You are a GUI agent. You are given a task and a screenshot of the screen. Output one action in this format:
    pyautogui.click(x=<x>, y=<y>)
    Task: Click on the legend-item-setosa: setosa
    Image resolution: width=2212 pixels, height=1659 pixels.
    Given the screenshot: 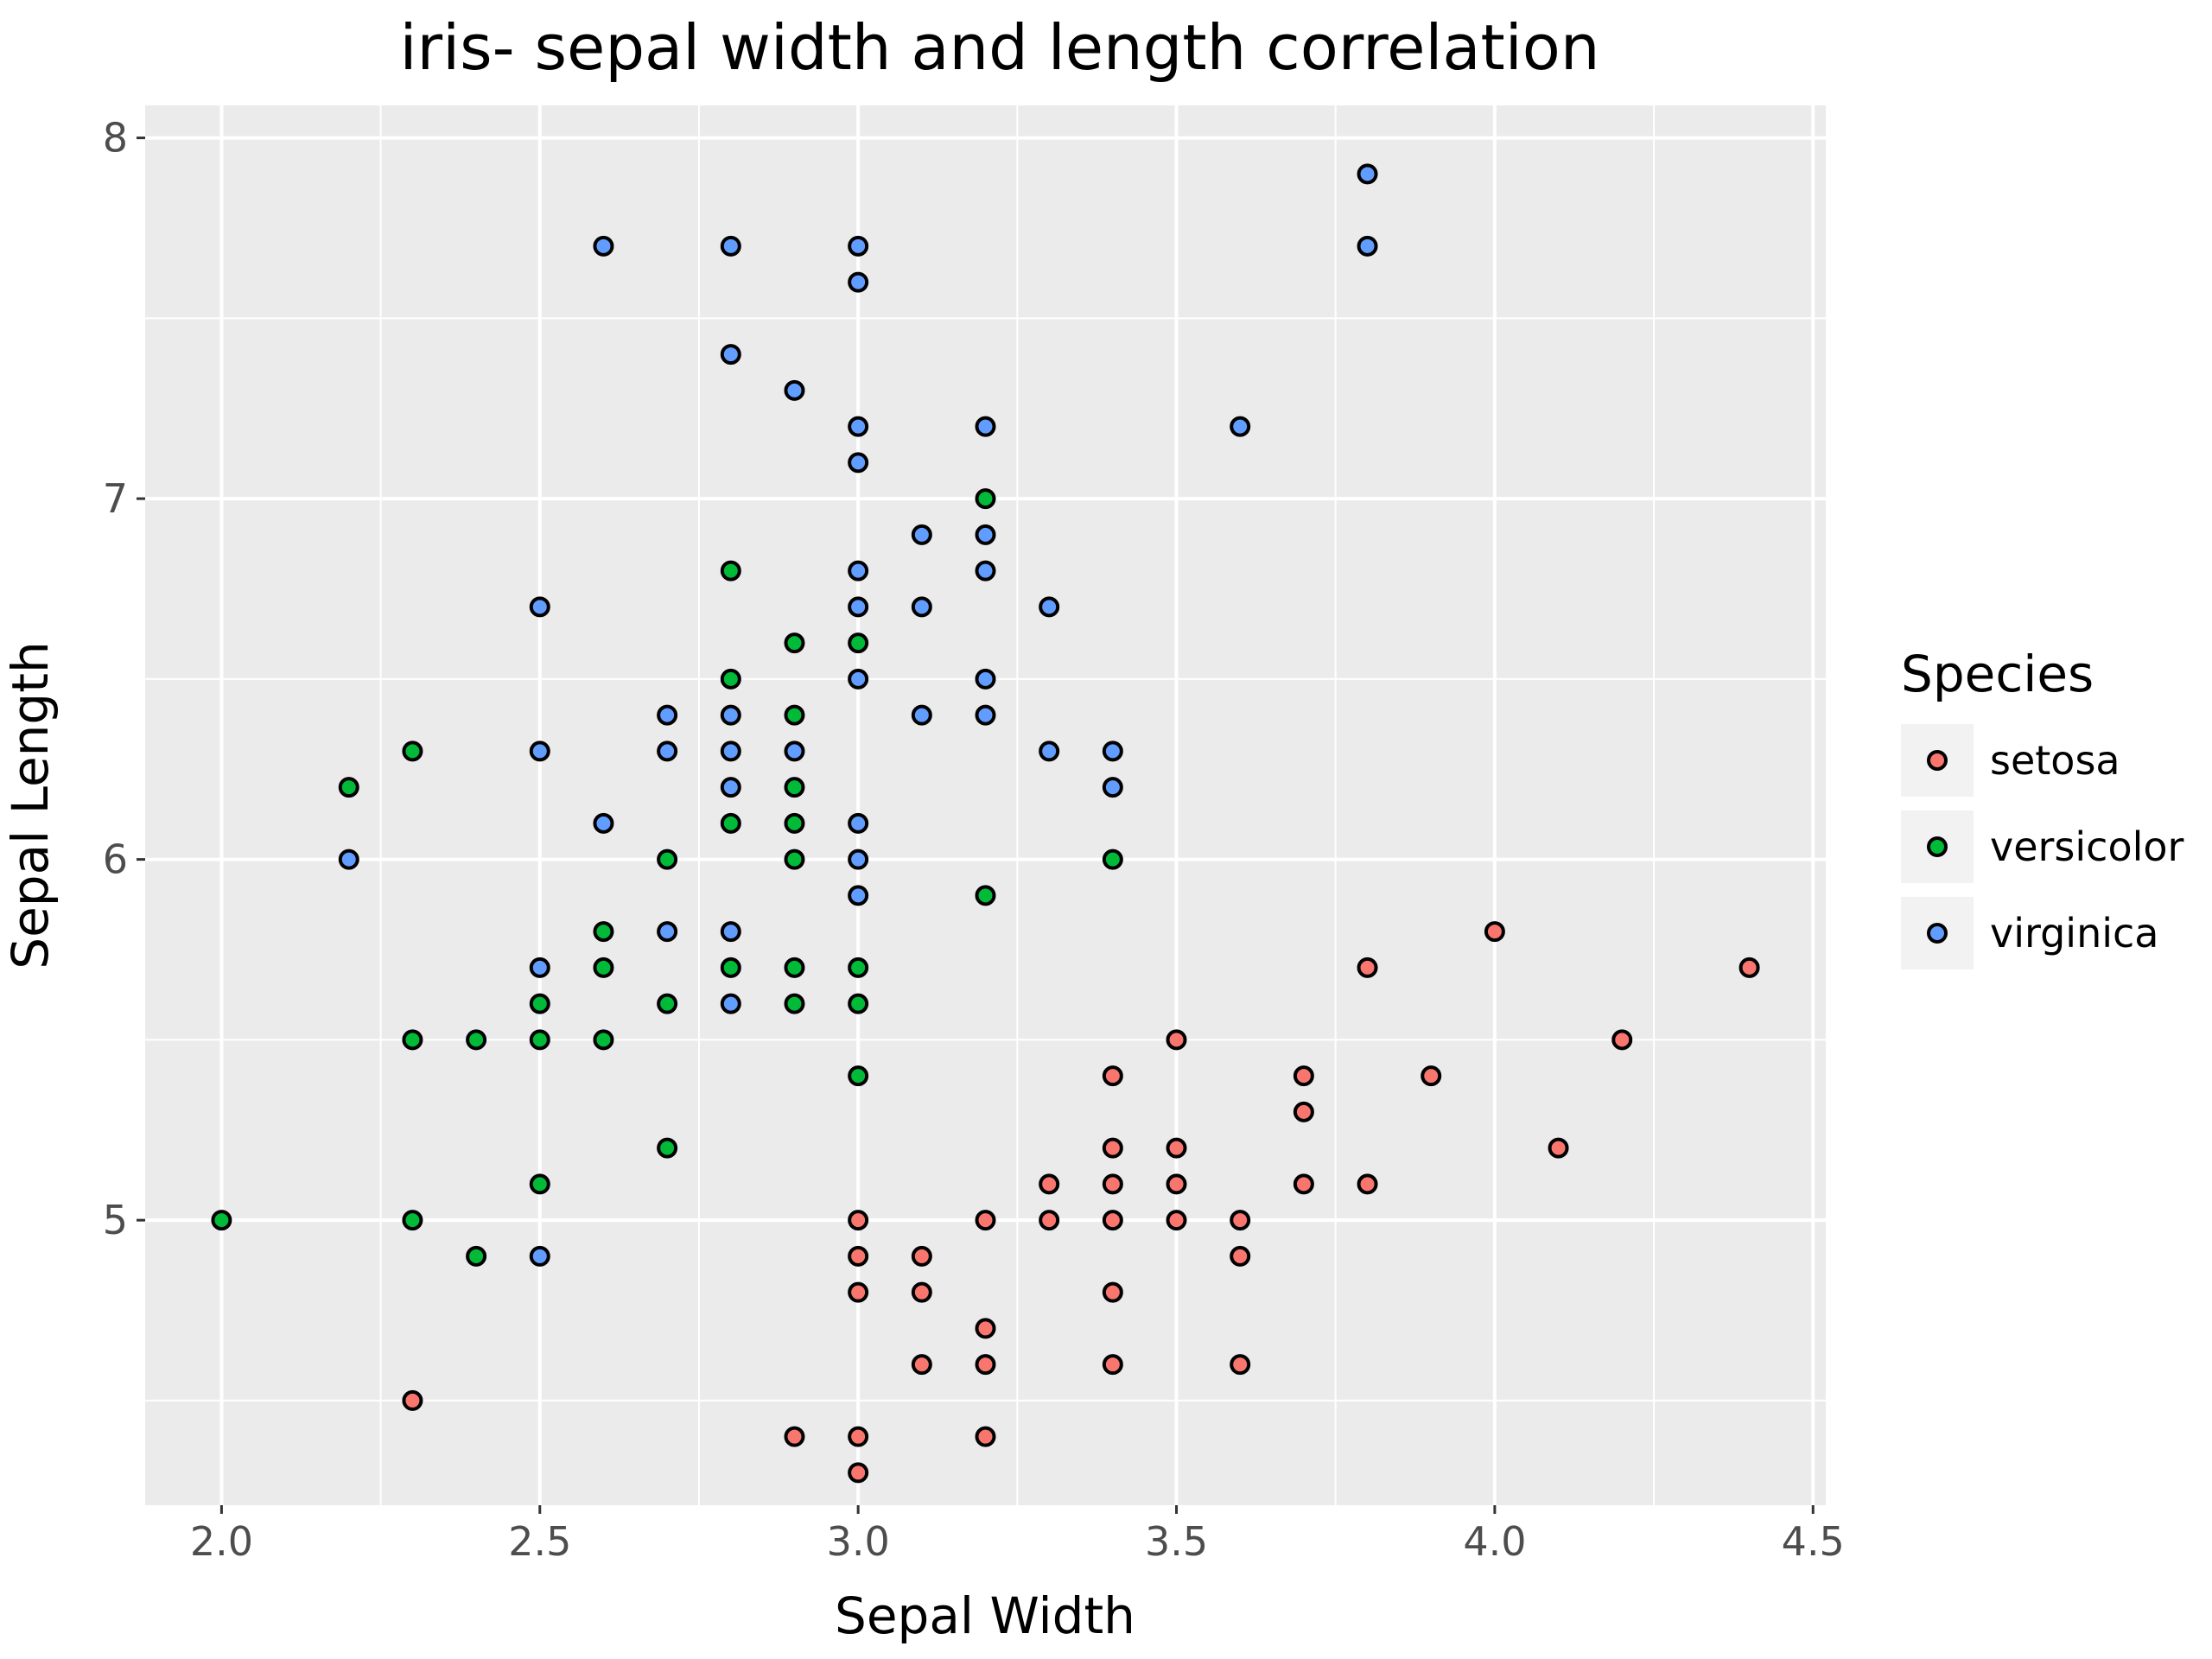 What is the action you would take?
    pyautogui.click(x=2010, y=760)
    